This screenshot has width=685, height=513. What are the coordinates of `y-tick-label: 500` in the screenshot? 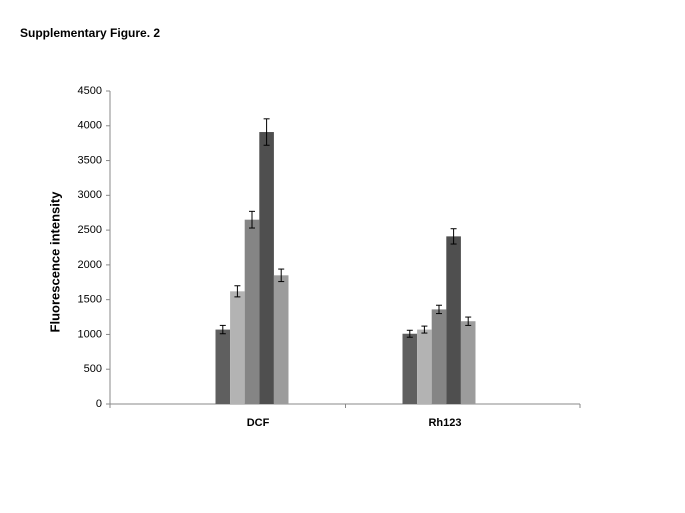 It's located at (93, 369).